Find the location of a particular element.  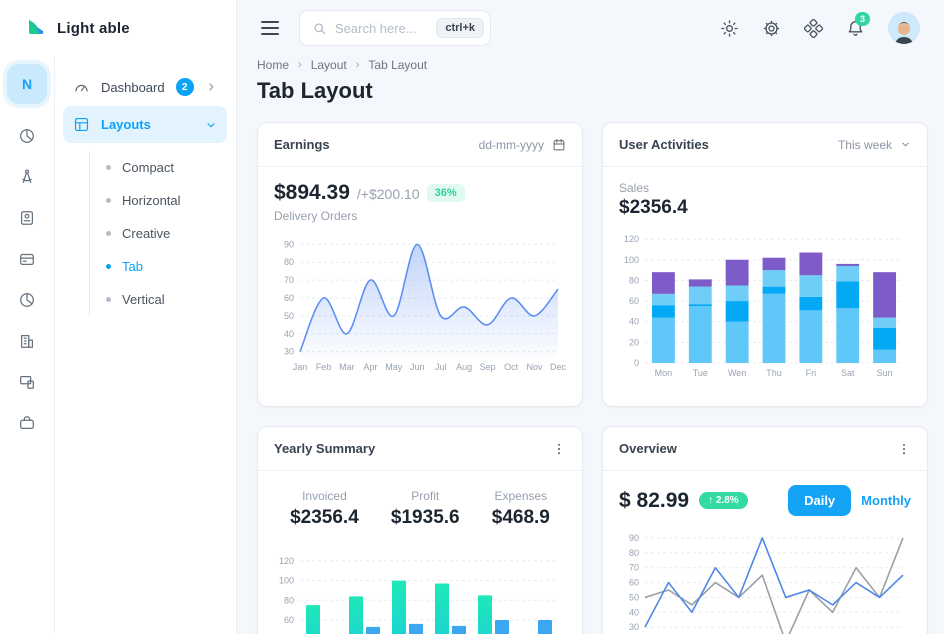

sun-icon is located at coordinates (729, 28).